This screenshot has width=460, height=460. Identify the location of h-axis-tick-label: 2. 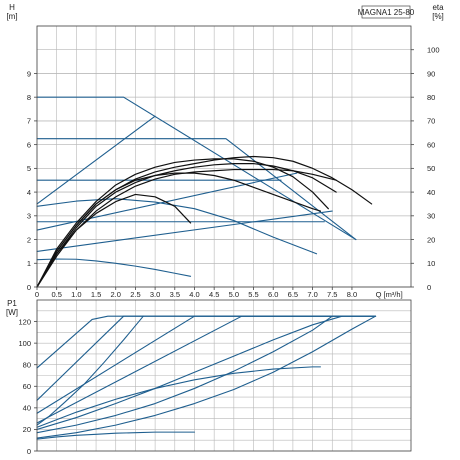
(29, 239).